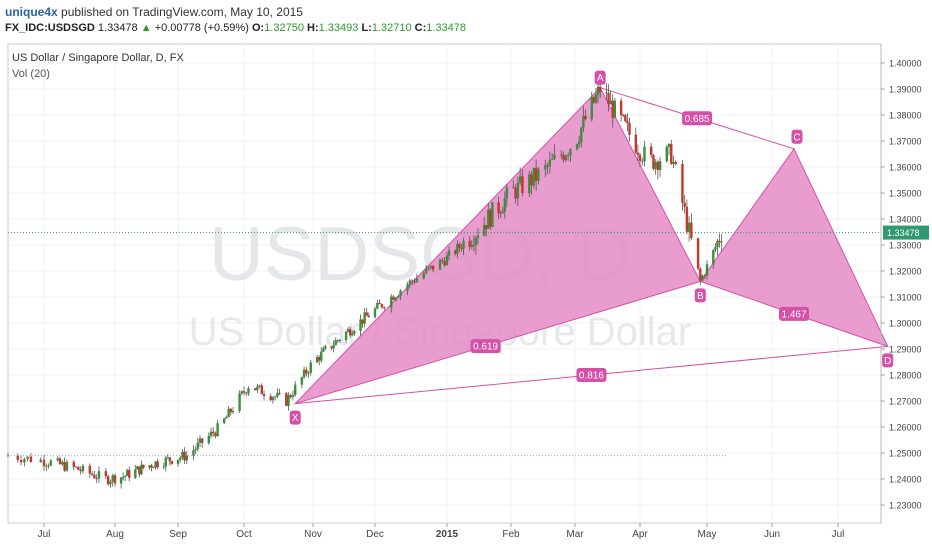 This screenshot has height=550, width=932. I want to click on point-label-c-text: C, so click(796, 137).